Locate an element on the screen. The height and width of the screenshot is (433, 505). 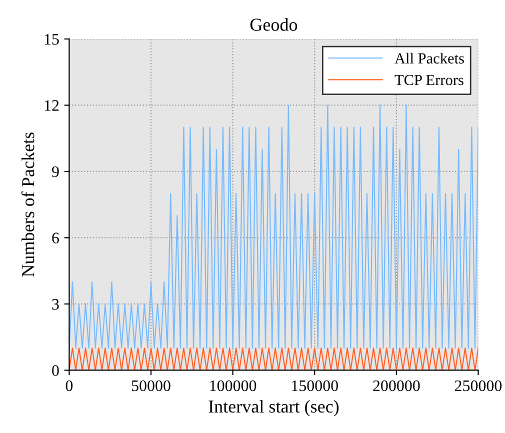
chart-title: Geodo is located at coordinates (274, 24).